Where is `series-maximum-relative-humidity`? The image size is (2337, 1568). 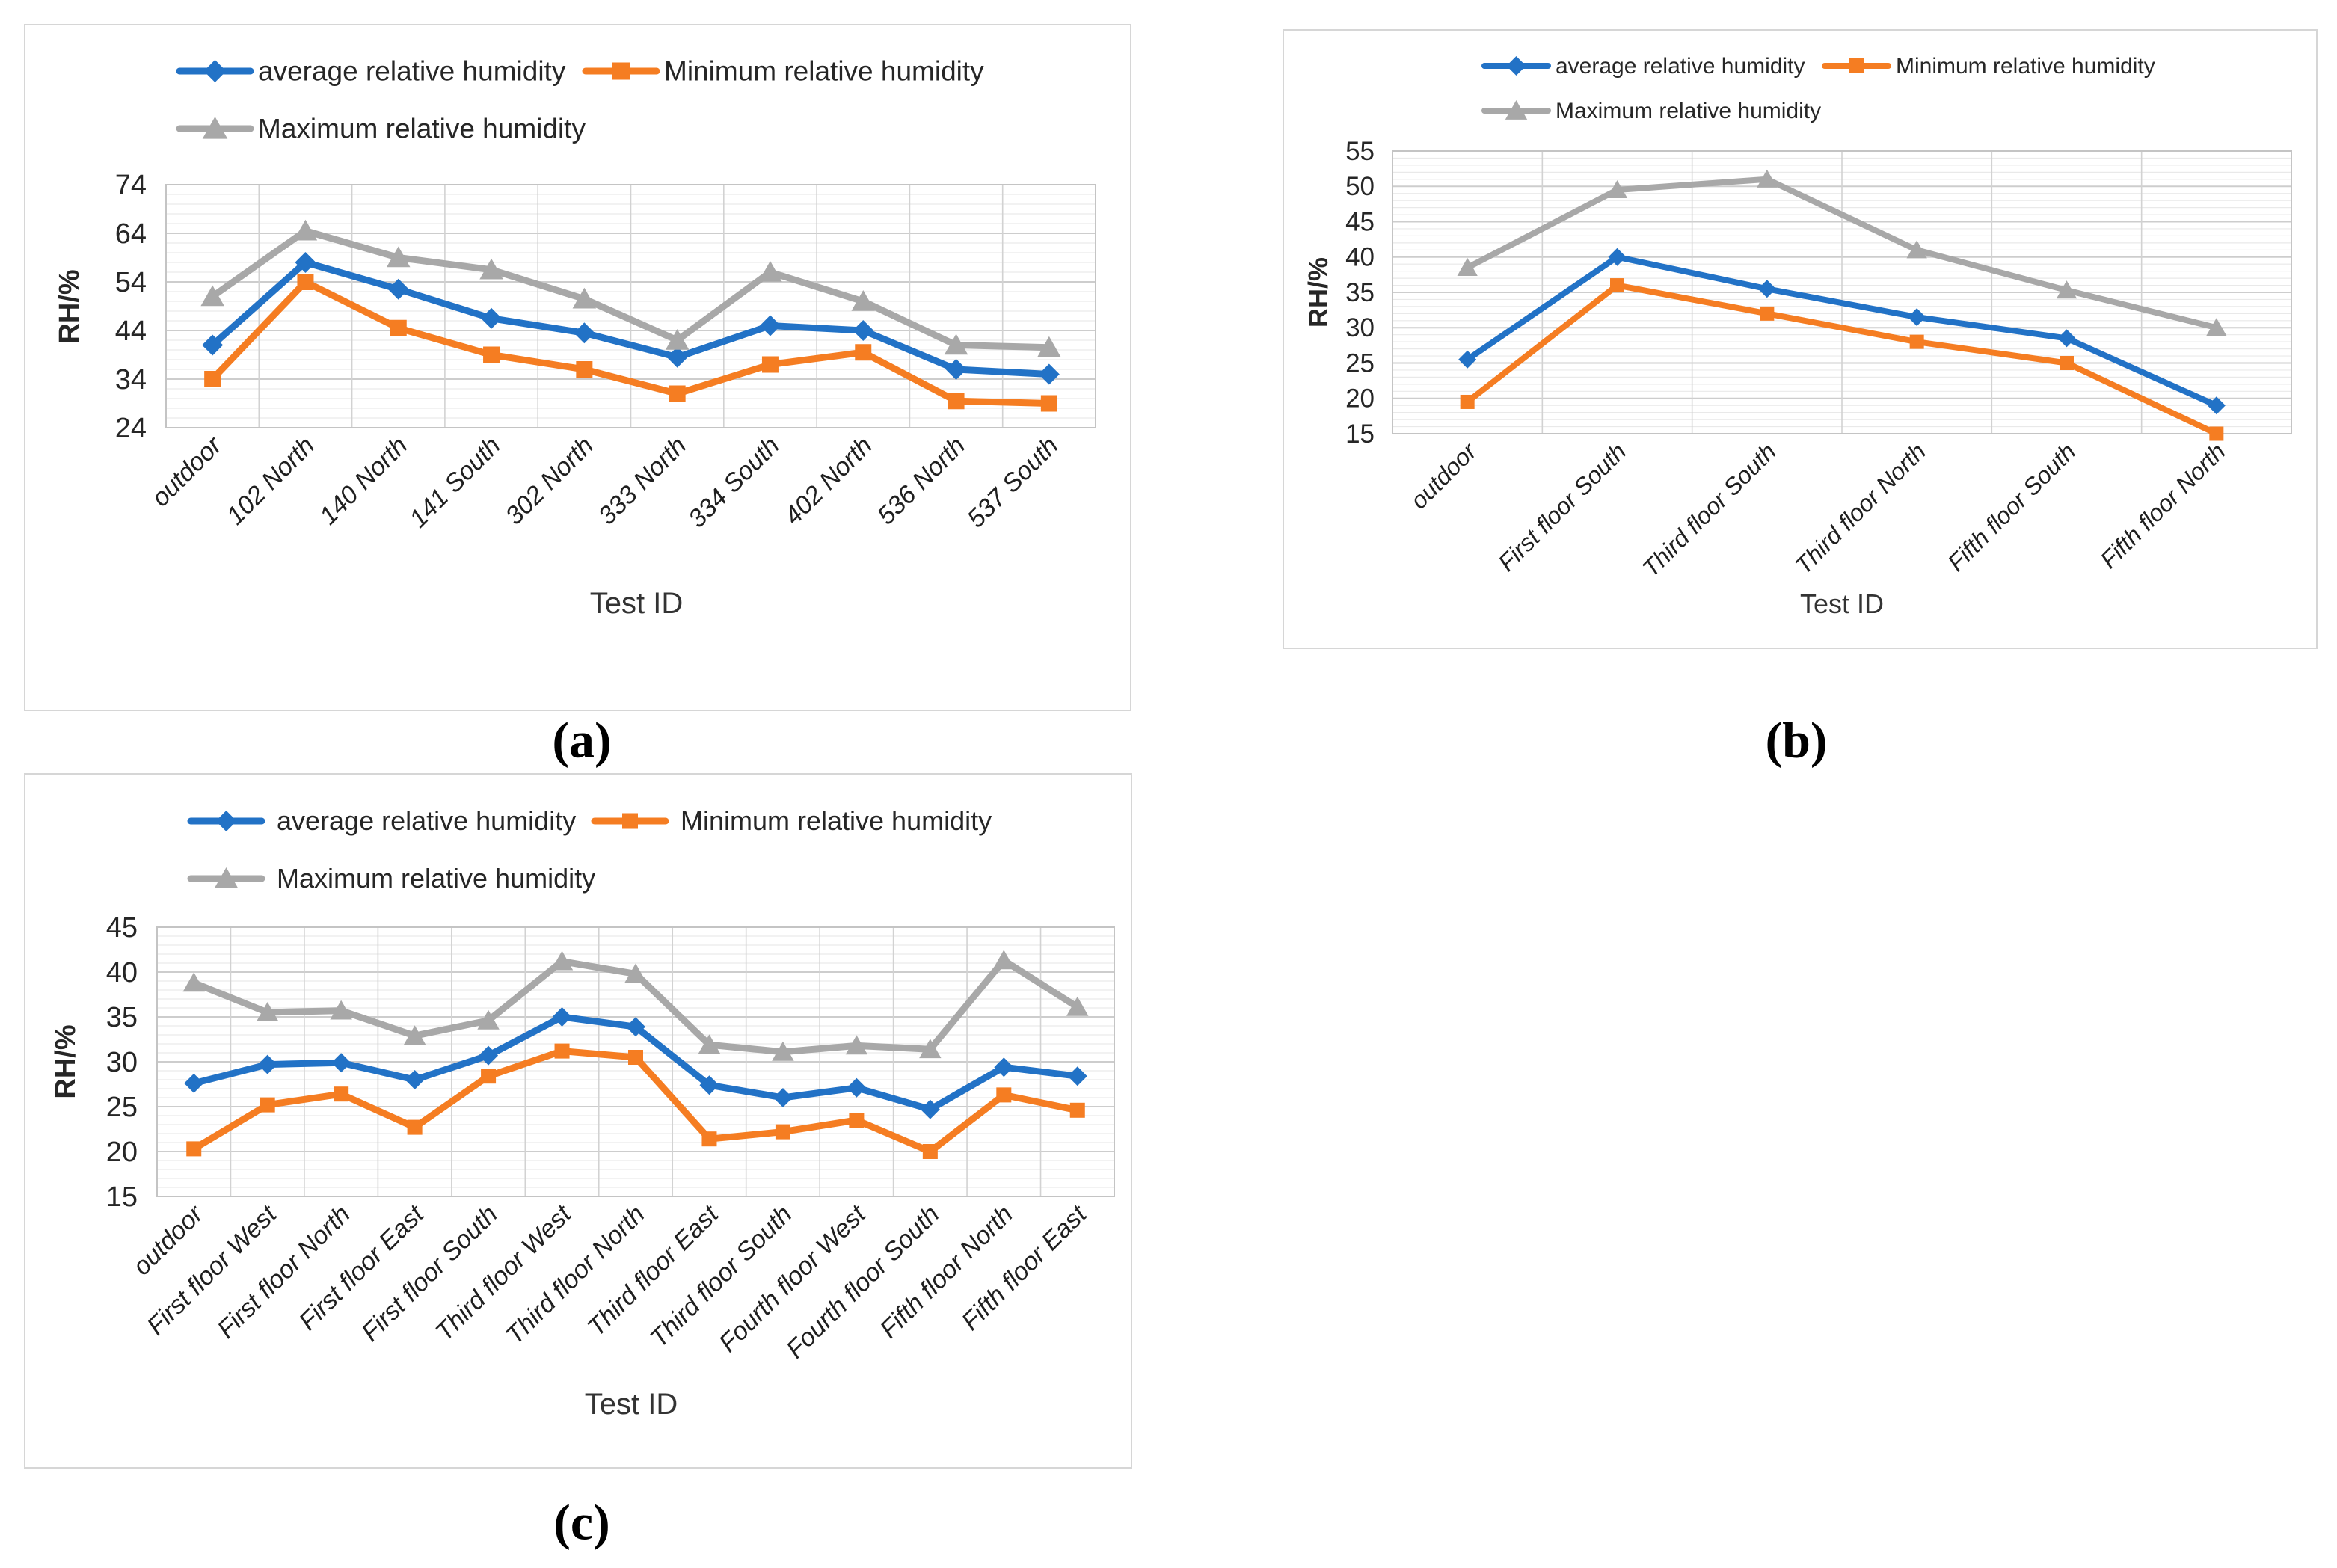
series-maximum-relative-humidity is located at coordinates (1842, 252).